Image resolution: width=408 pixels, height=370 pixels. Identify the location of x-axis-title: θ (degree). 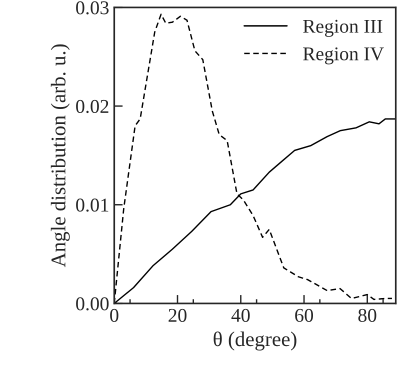
(255, 341).